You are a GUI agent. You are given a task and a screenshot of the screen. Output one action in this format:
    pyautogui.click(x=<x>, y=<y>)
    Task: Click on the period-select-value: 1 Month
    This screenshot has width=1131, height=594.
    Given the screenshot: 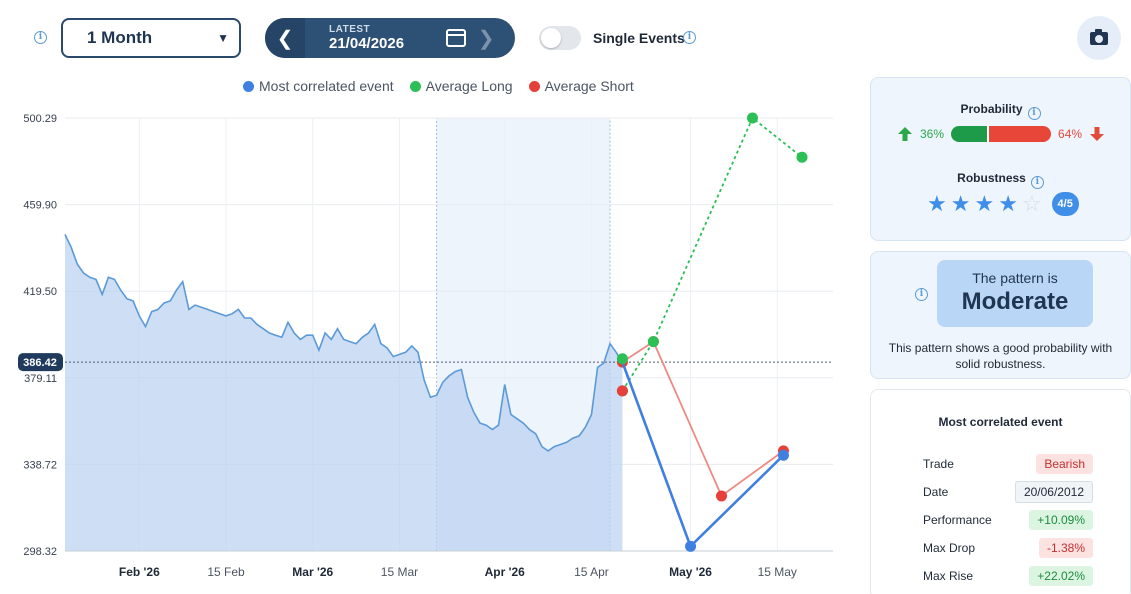 What is the action you would take?
    pyautogui.click(x=120, y=37)
    